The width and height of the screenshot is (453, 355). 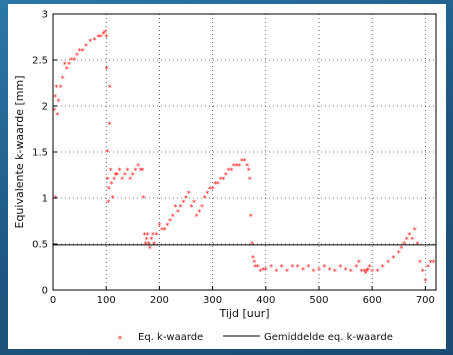 I want to click on x-tick-label: 500, so click(x=318, y=300).